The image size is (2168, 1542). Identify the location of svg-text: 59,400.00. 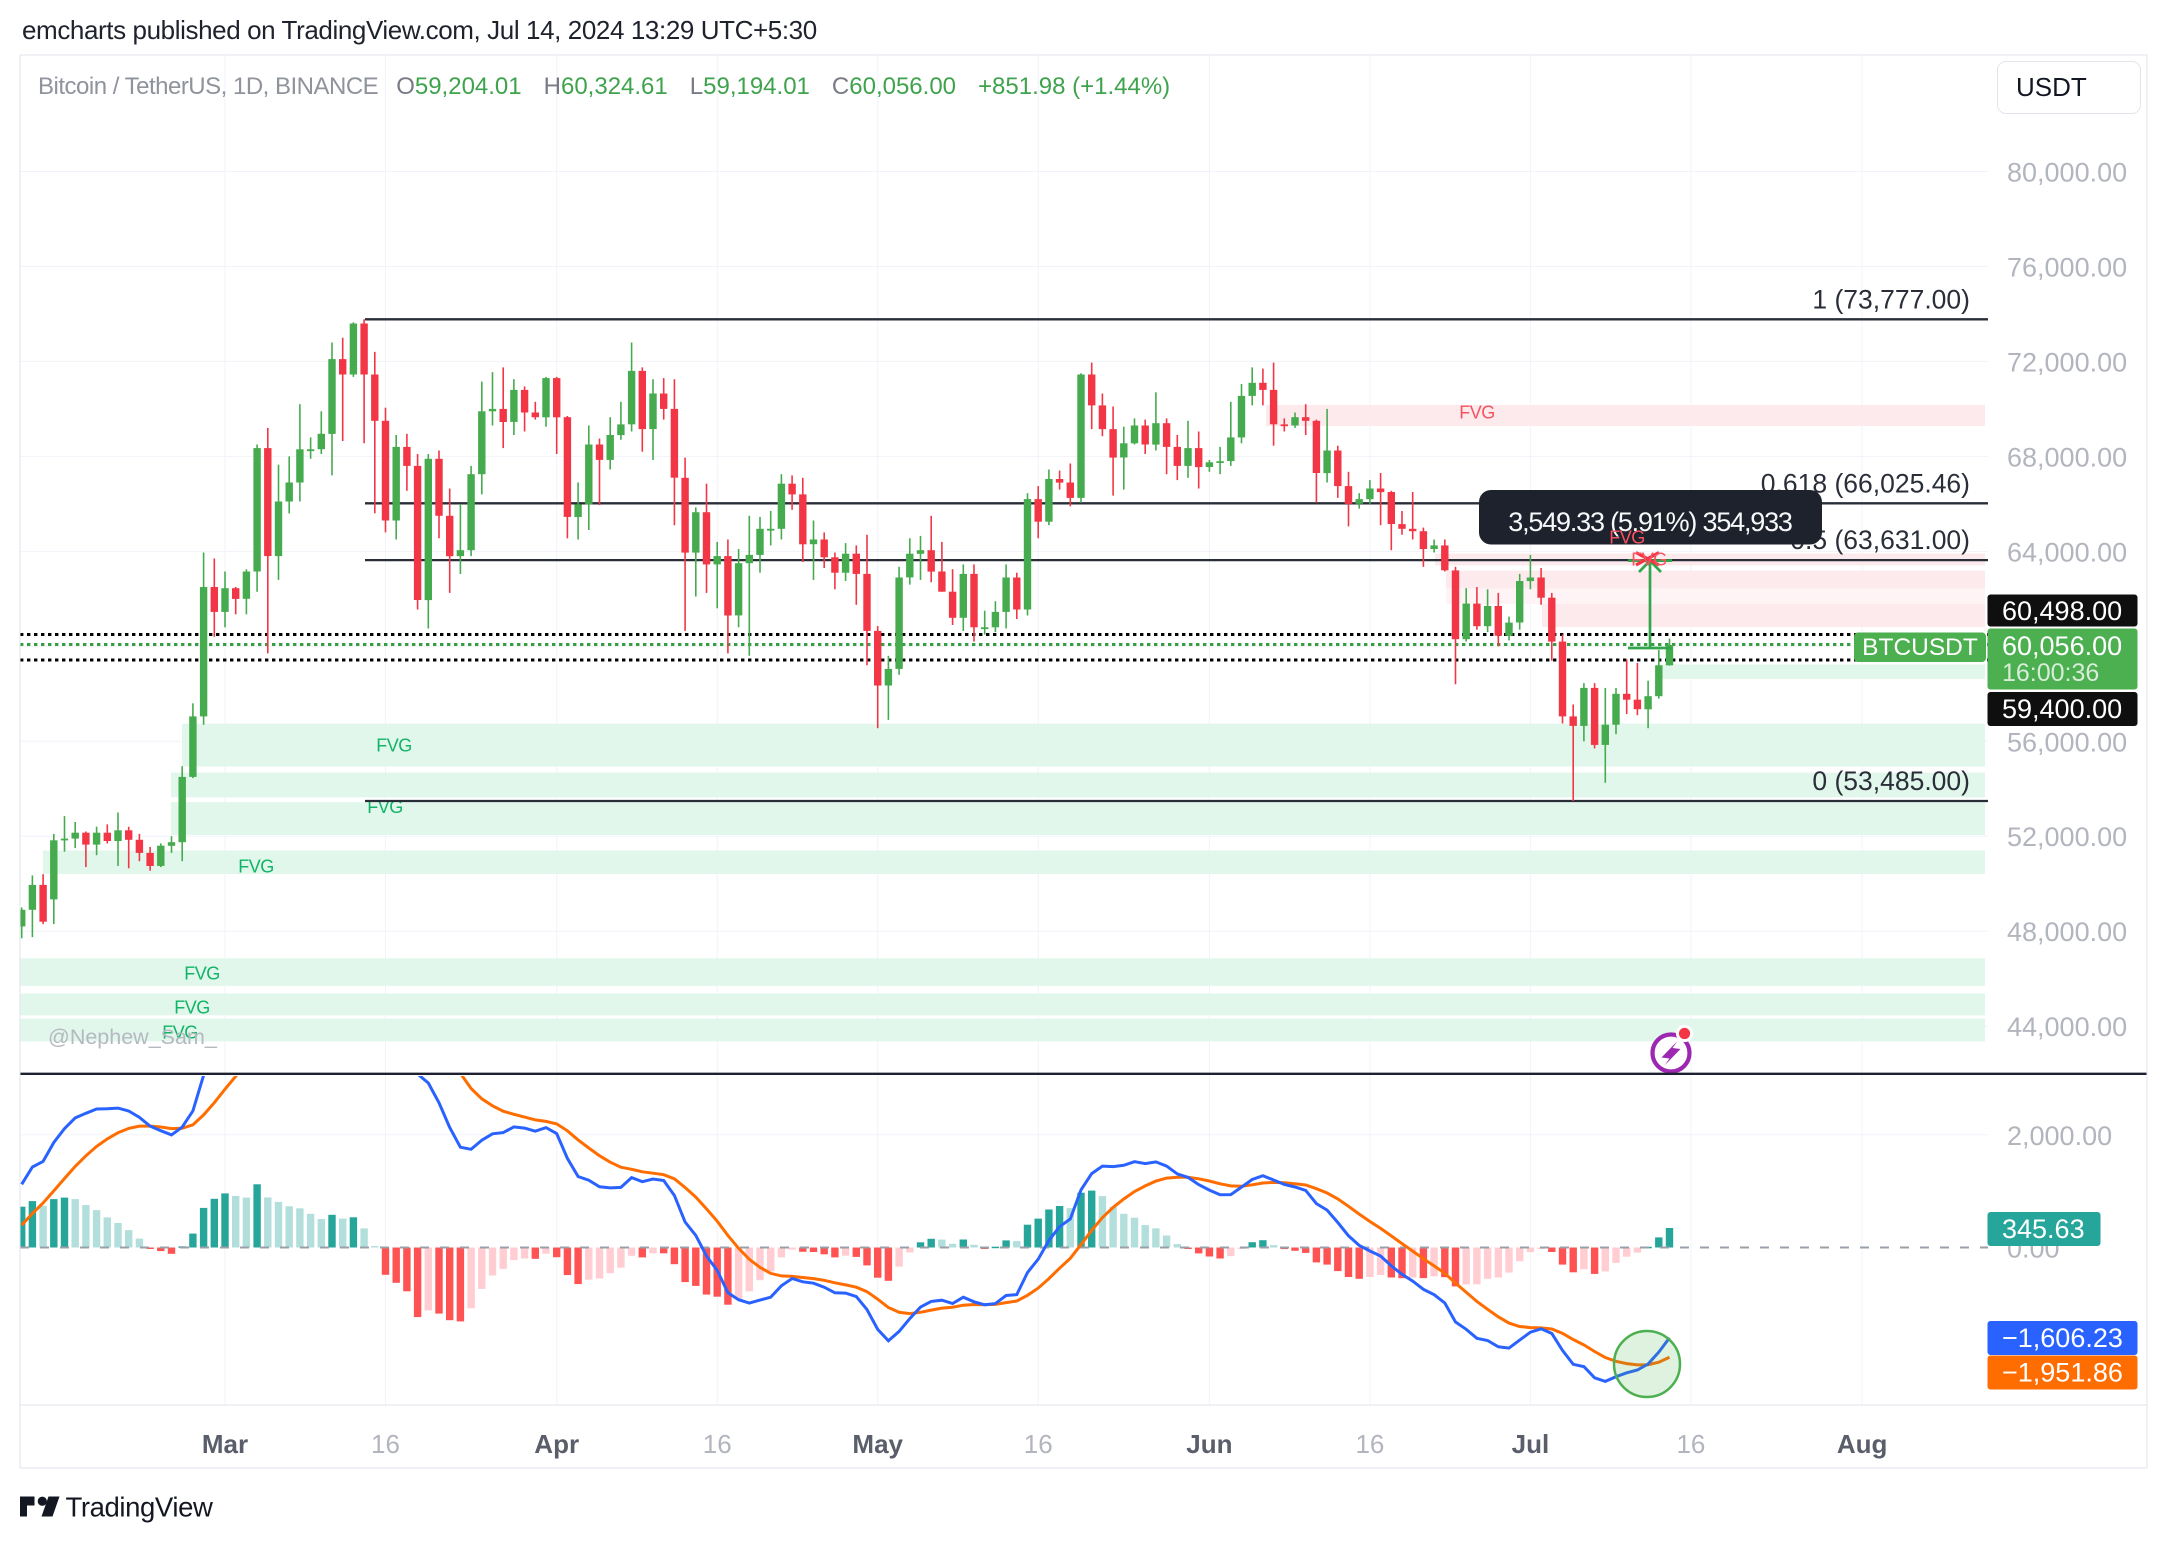
(2062, 709).